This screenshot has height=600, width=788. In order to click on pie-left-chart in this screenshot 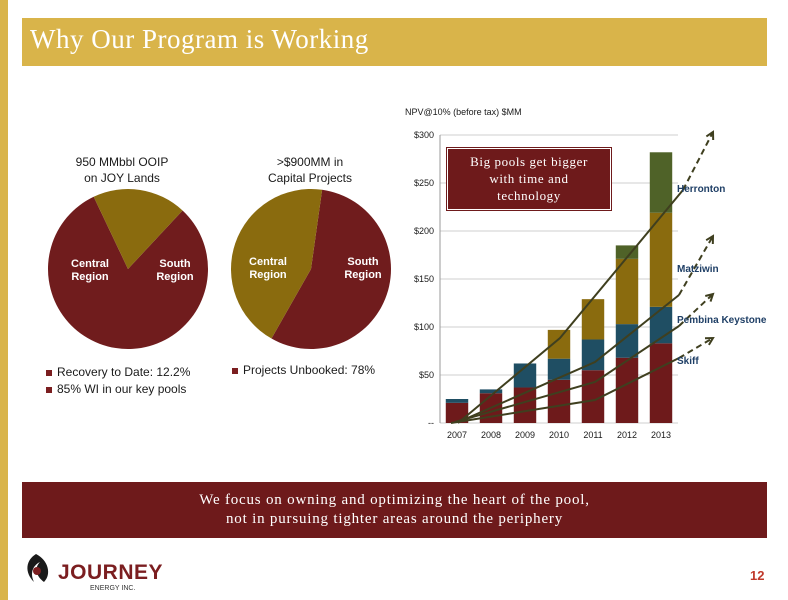, I will do `click(128, 269)`.